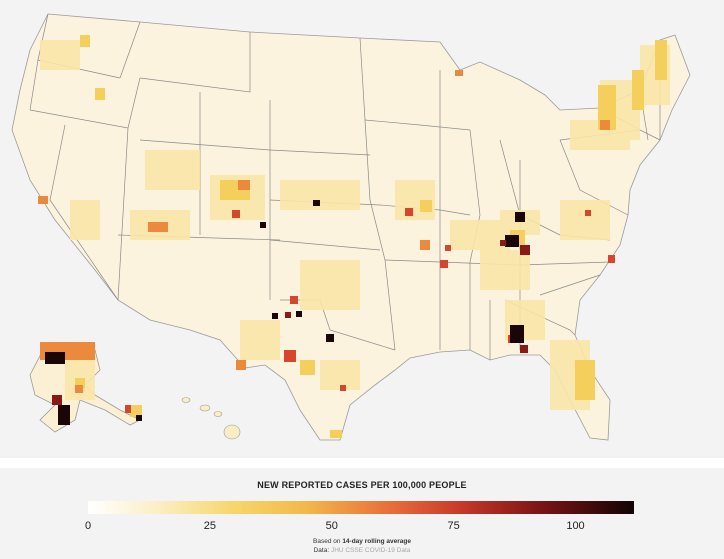 This screenshot has height=559, width=724. I want to click on legend-source-link: JHU CSSE COVID-19 Data, so click(370, 550).